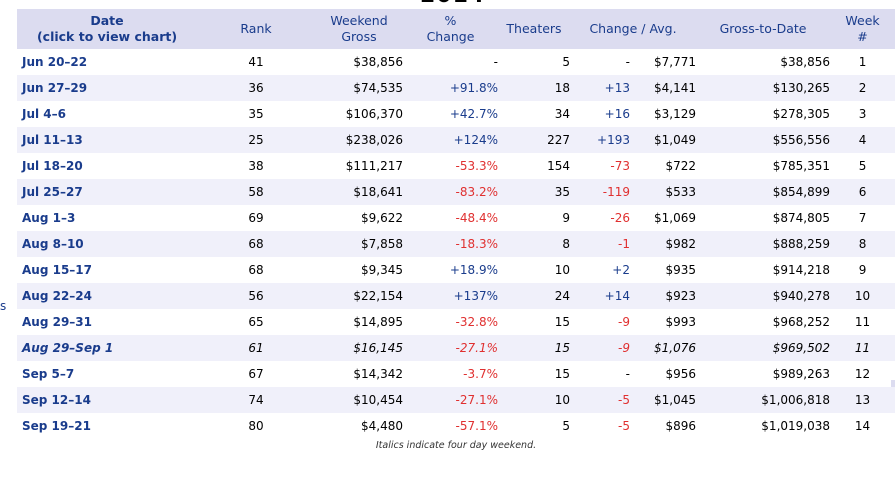  Describe the element at coordinates (256, 374) in the screenshot. I see `rank-cell: 67` at that location.